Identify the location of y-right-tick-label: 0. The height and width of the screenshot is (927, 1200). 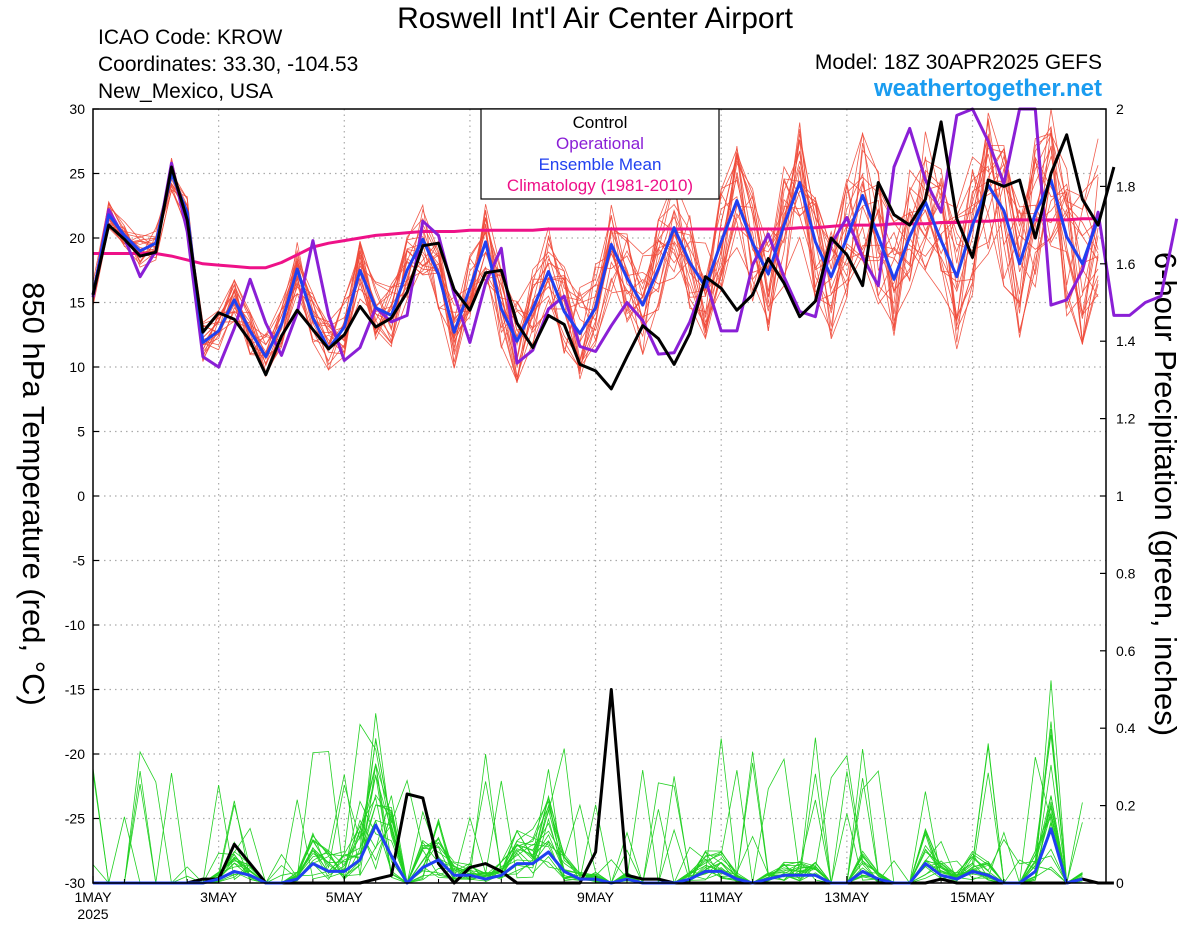
(1120, 883).